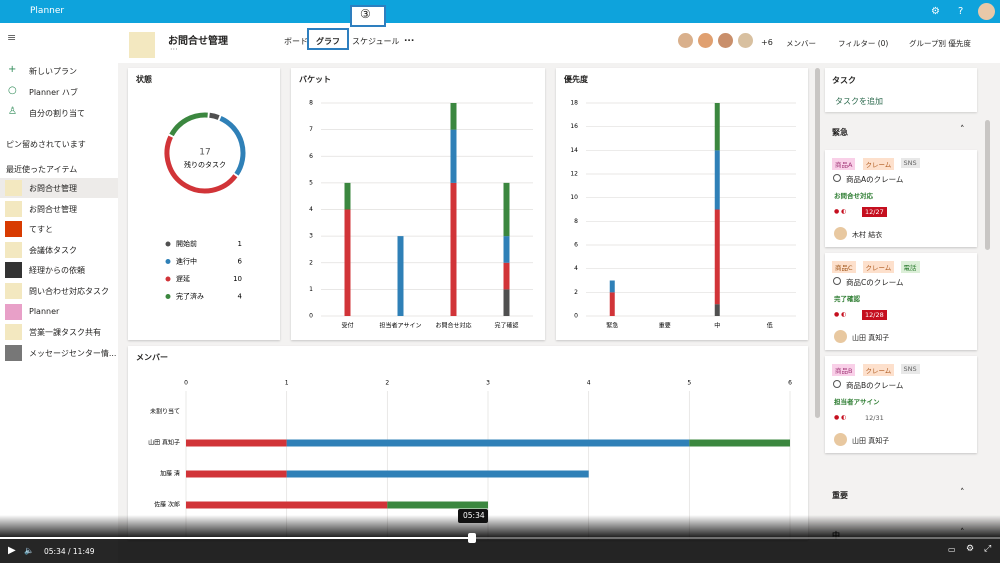 Image resolution: width=1000 pixels, height=563 pixels. What do you see at coordinates (42, 169) in the screenshot?
I see `nav-section: 最近使ったアイテム` at bounding box center [42, 169].